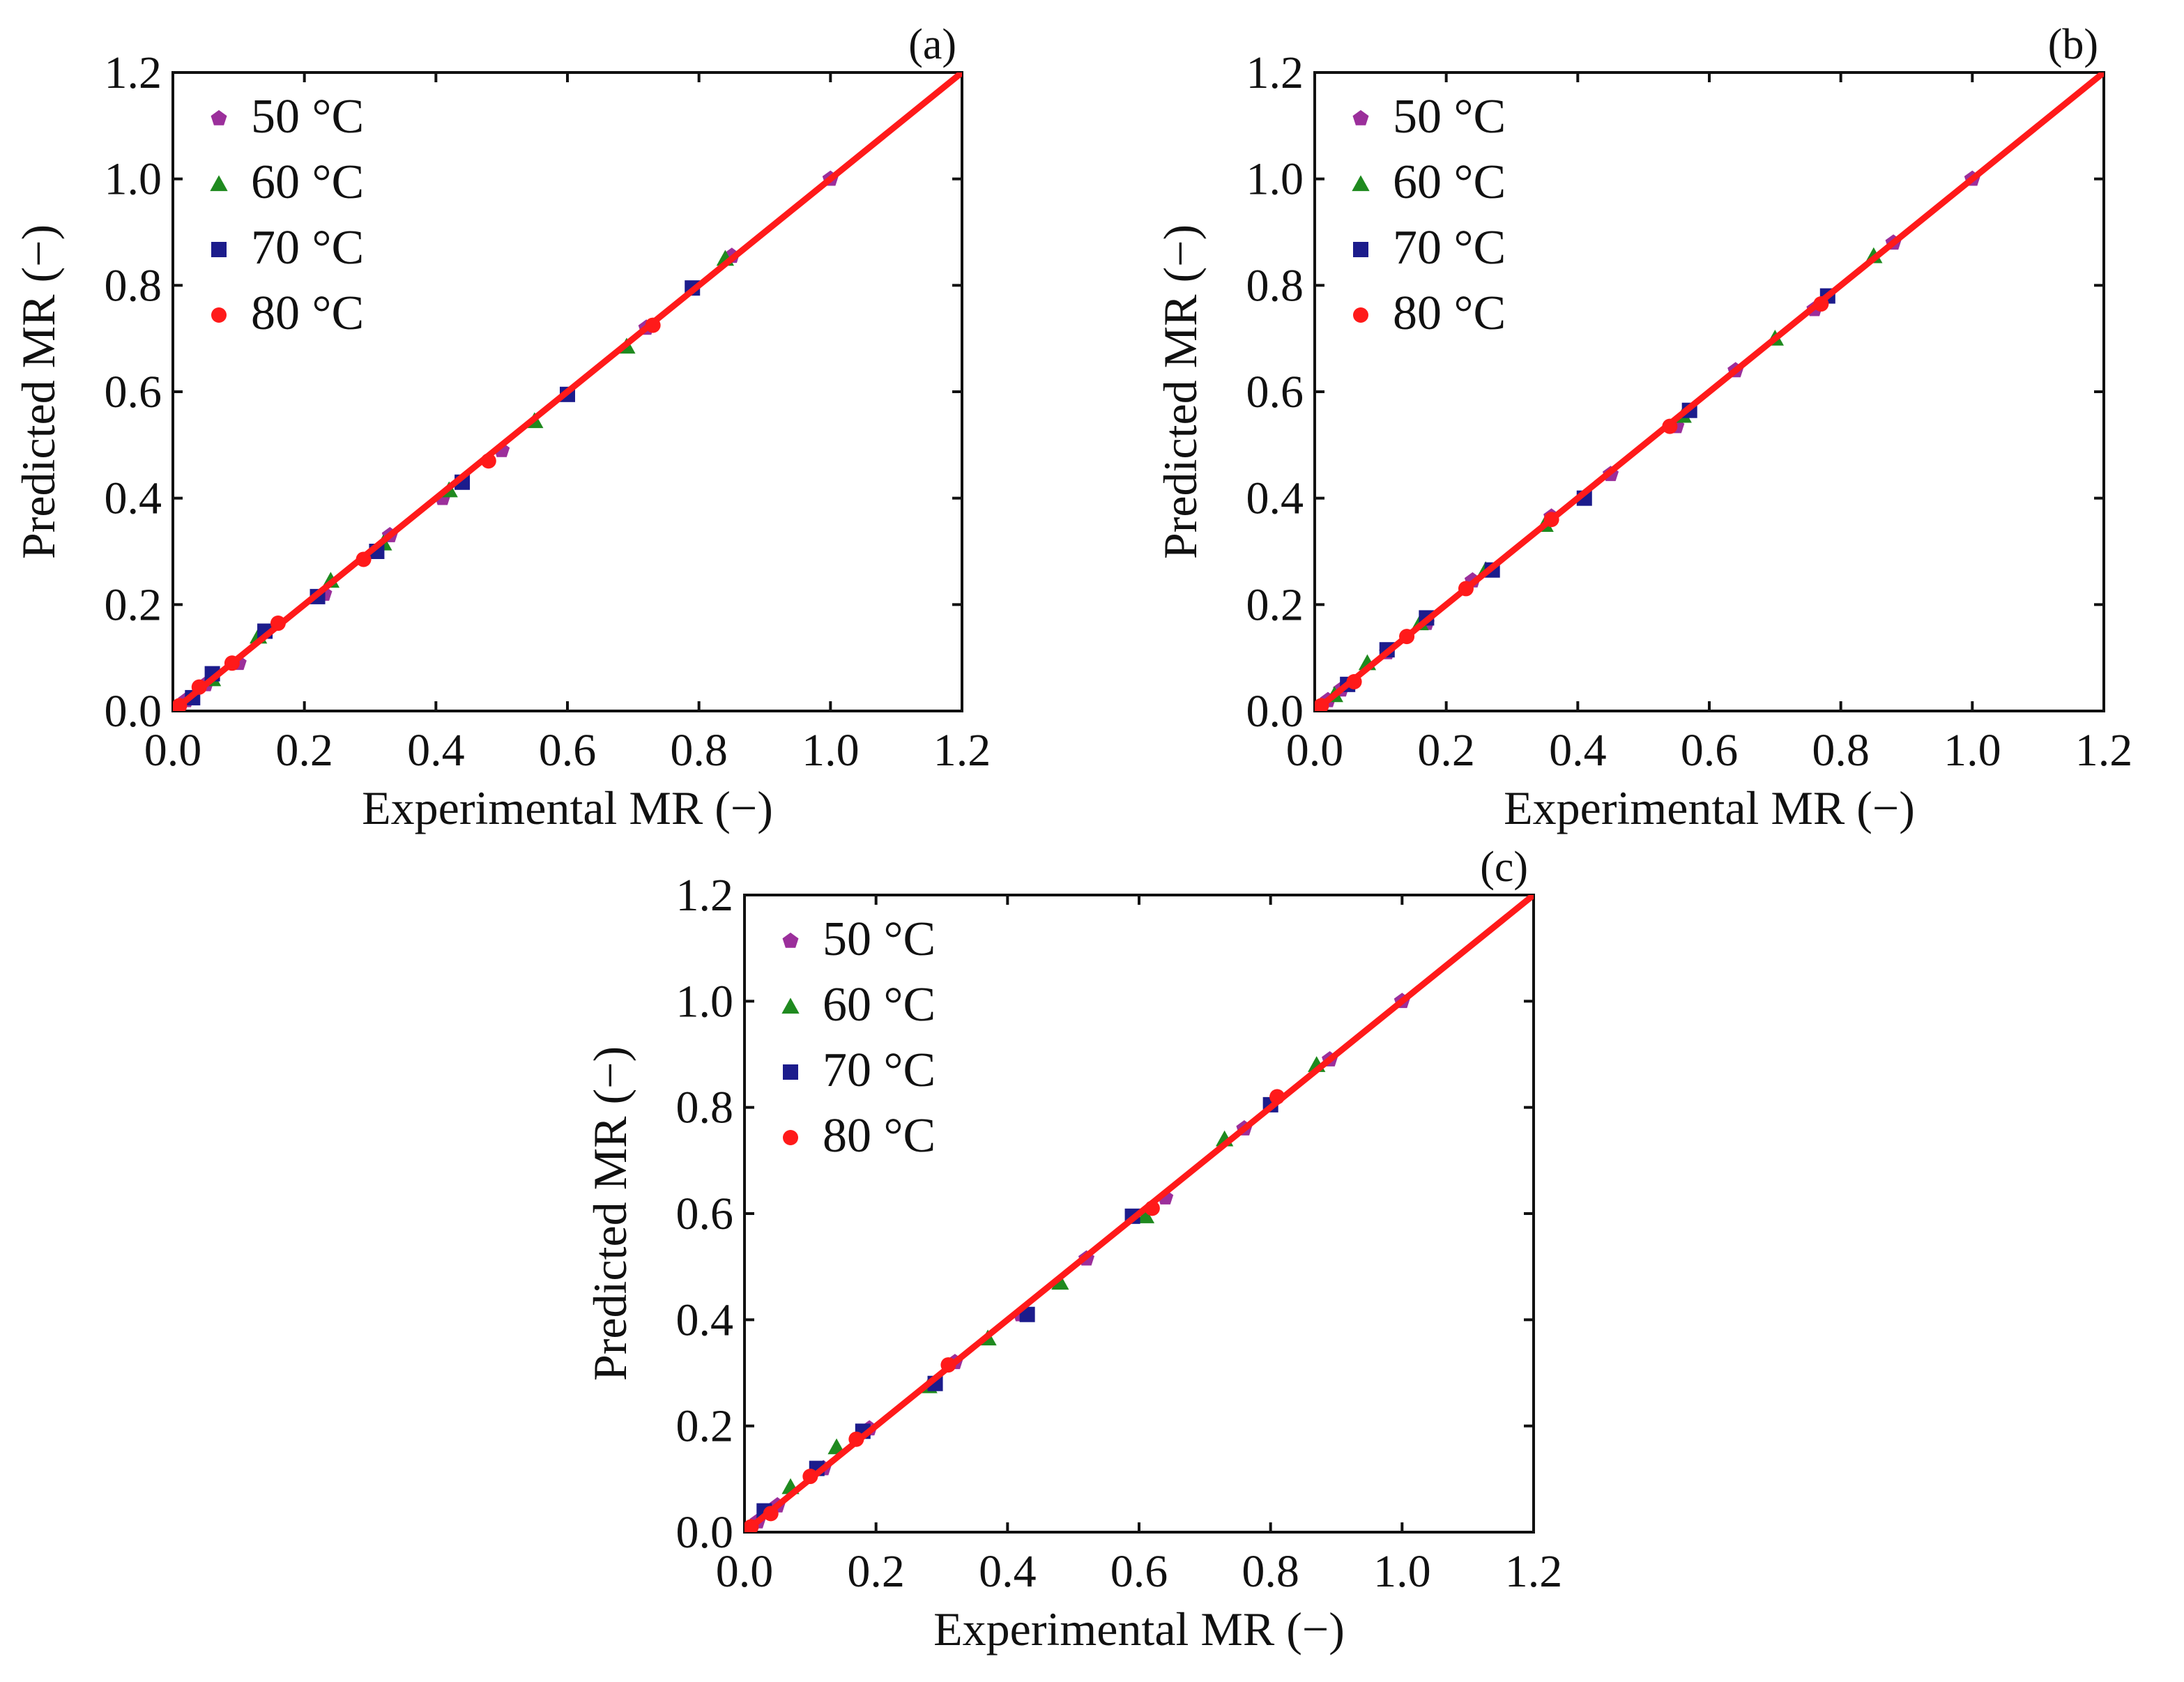 This screenshot has height=1682, width=2184. What do you see at coordinates (1504, 867) in the screenshot?
I see `panel-tag: (c)` at bounding box center [1504, 867].